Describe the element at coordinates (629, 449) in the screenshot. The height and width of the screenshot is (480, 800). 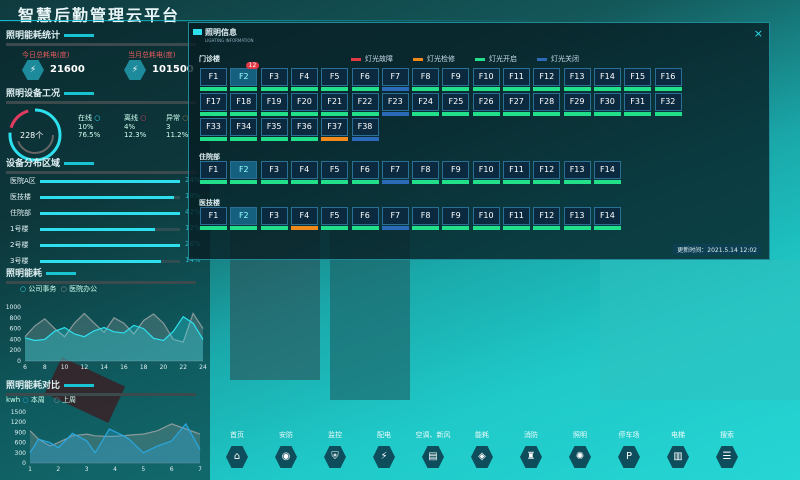
I see `nav-parking: 停车场 P` at that location.